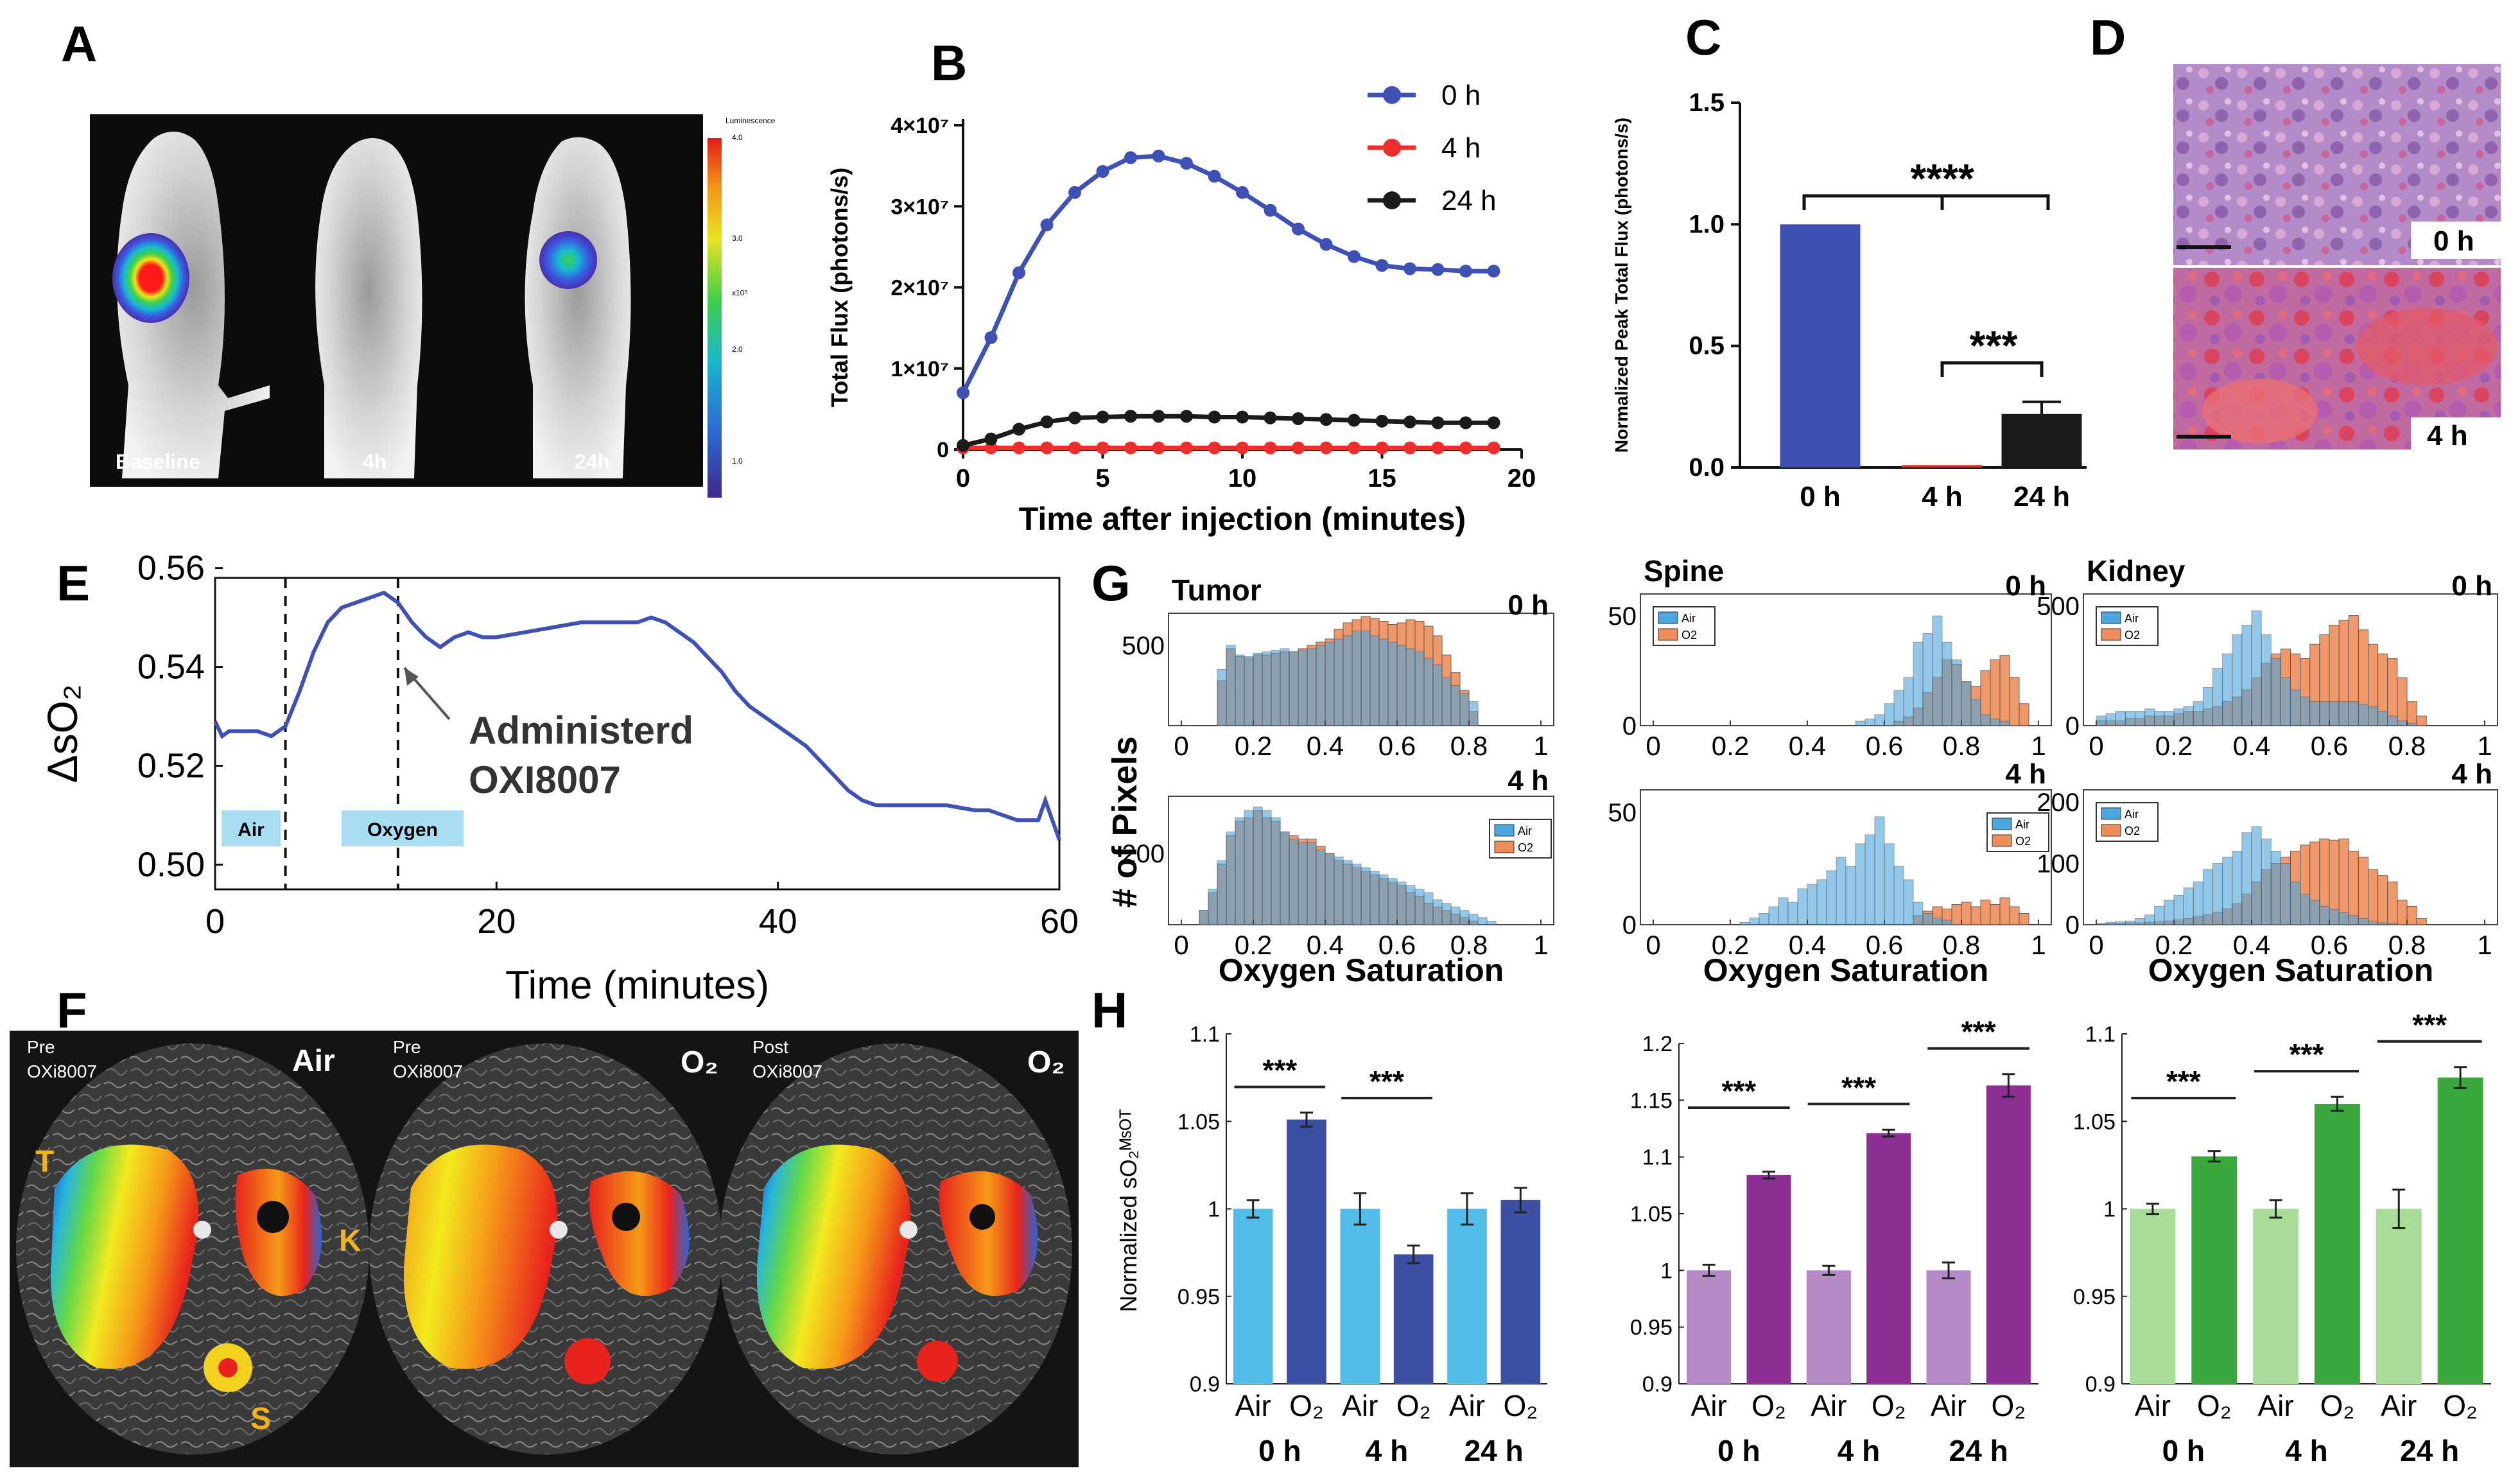  Describe the element at coordinates (1242, 519) in the screenshot. I see `b-xlabel: Time after injection (minutes)` at that location.